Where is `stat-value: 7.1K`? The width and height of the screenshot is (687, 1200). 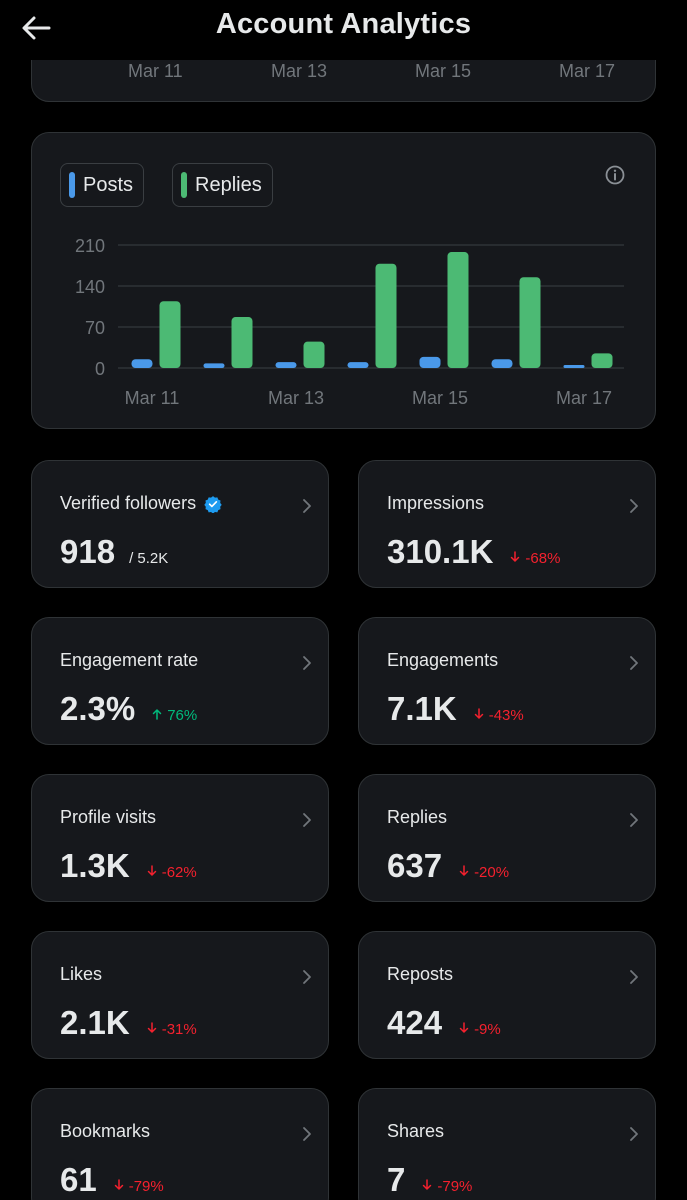 stat-value: 7.1K is located at coordinates (422, 708).